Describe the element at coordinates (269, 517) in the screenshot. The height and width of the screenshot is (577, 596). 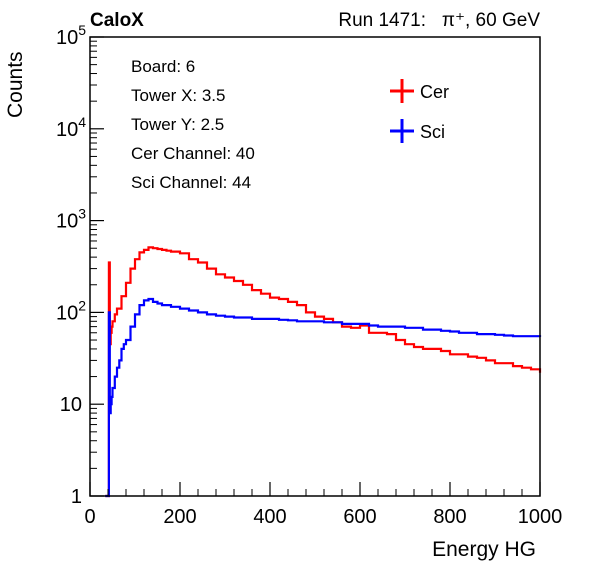
I see `x-tick-label: 400` at that location.